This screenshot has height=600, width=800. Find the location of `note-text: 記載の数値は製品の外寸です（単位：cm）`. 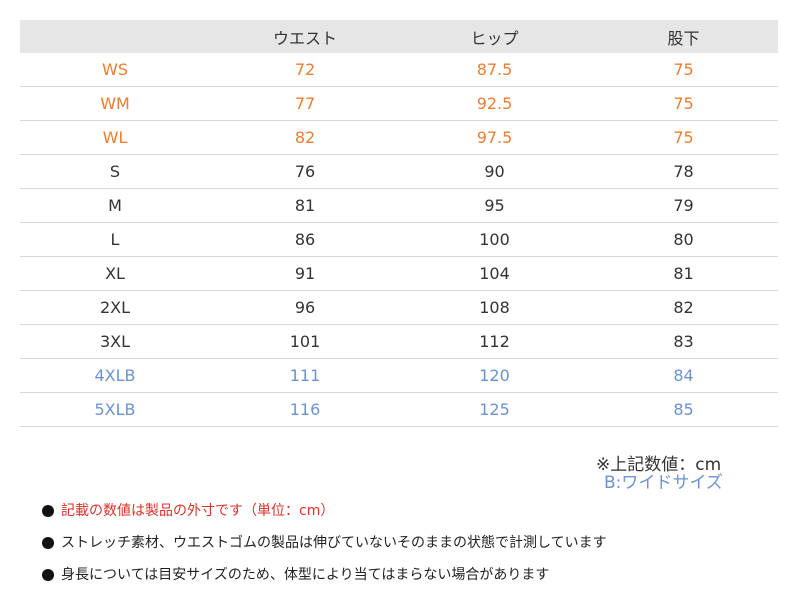

note-text: 記載の数値は製品の外寸です（単位：cm） is located at coordinates (198, 511).